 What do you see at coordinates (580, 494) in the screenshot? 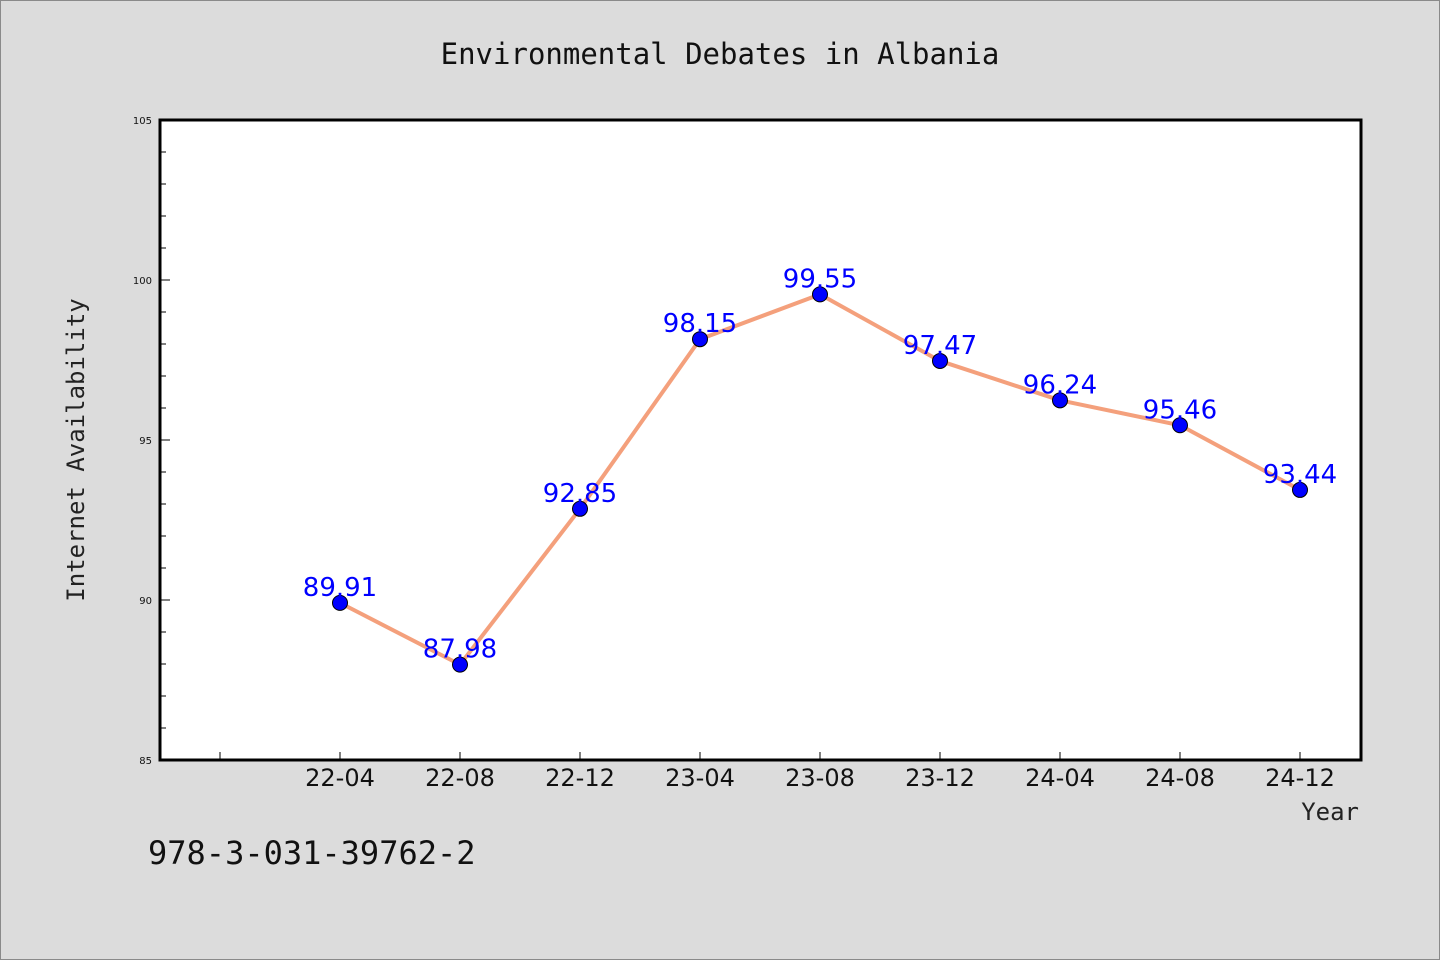
I see `data-label: 92.85` at bounding box center [580, 494].